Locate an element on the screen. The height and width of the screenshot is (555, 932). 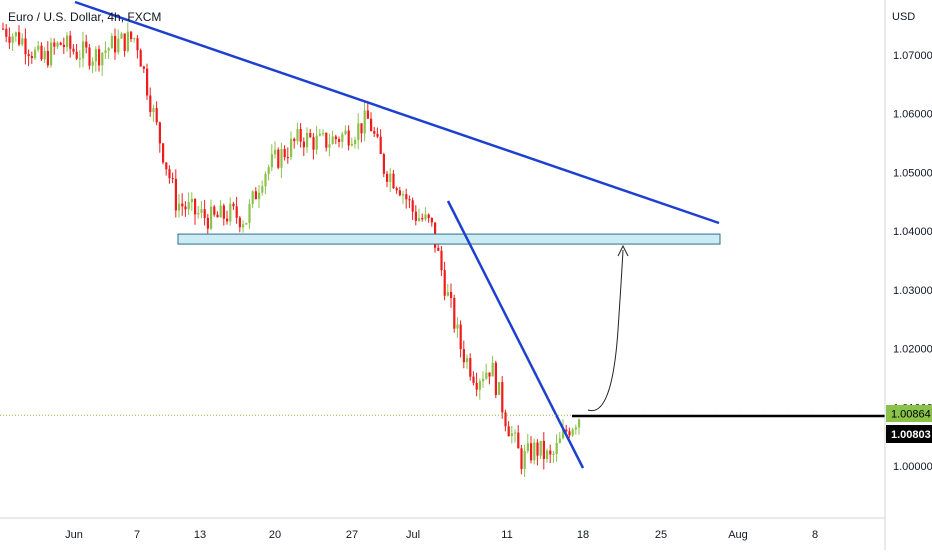
time-tick-label: 25 is located at coordinates (661, 535).